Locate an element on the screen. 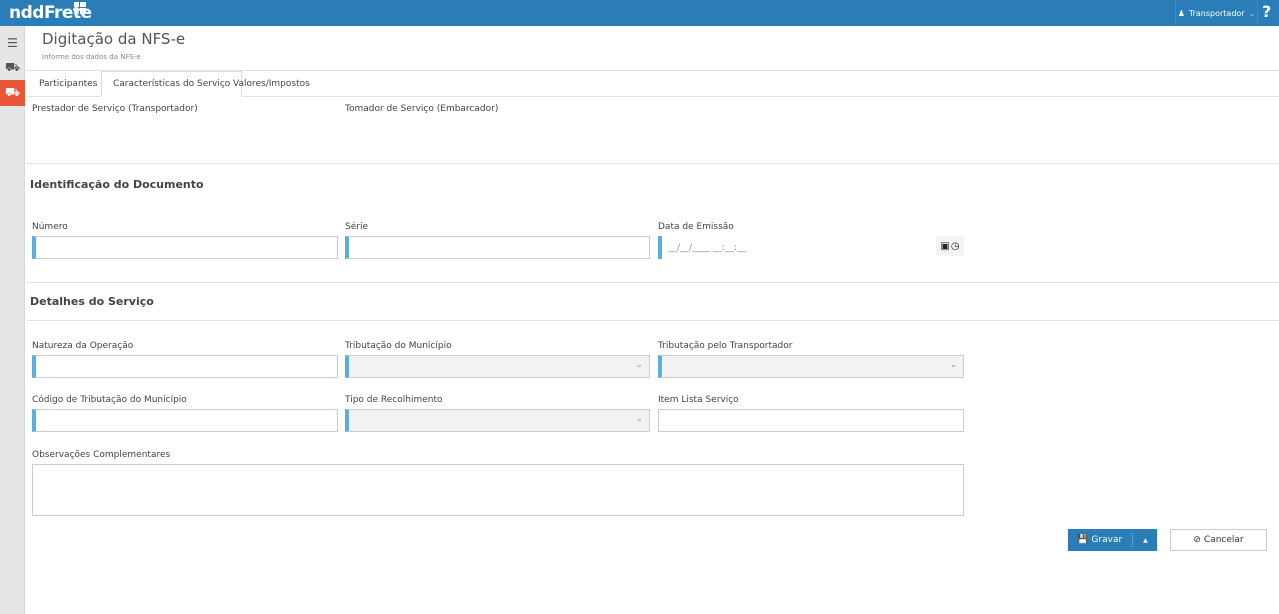 The width and height of the screenshot is (1279, 614). save-button: 💾 Gravar ▲ is located at coordinates (1112, 540).